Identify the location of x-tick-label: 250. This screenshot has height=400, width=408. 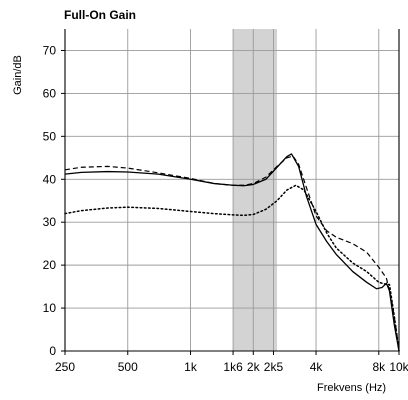
(65, 367).